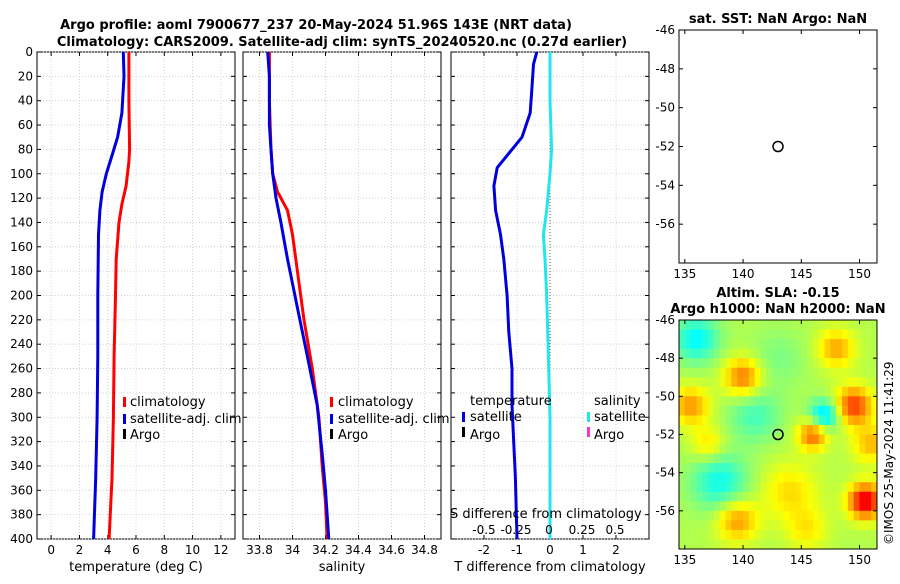  I want to click on s-tick-label: 0.5, so click(614, 530).